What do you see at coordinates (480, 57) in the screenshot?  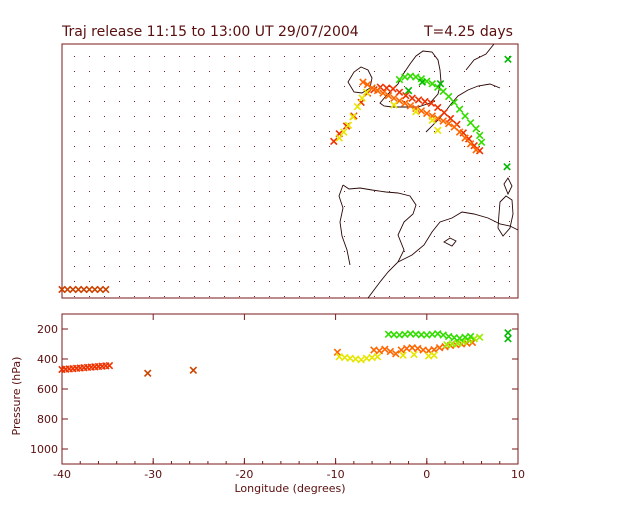 I see `scandinavia-coast` at bounding box center [480, 57].